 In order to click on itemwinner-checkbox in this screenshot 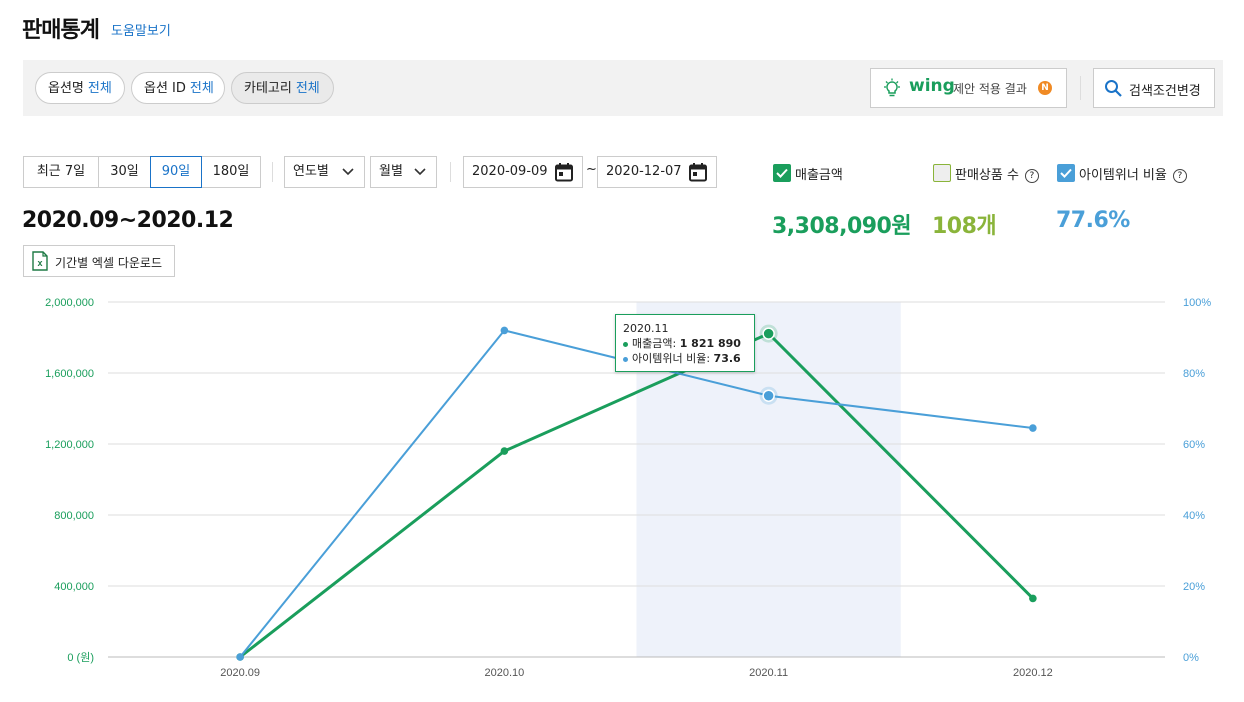, I will do `click(1066, 173)`.